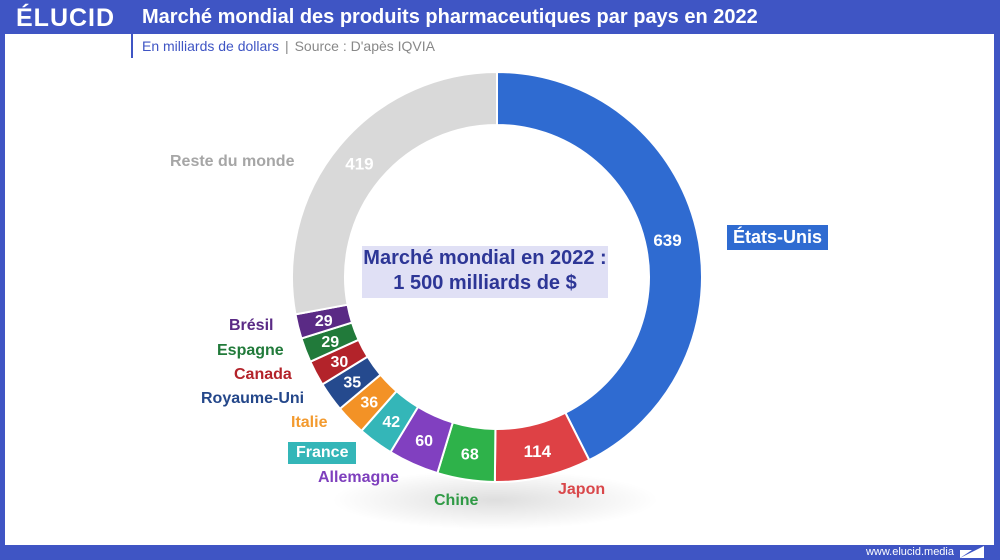 This screenshot has width=1000, height=560. I want to click on donut-segment-reste-du-monde, so click(394, 193).